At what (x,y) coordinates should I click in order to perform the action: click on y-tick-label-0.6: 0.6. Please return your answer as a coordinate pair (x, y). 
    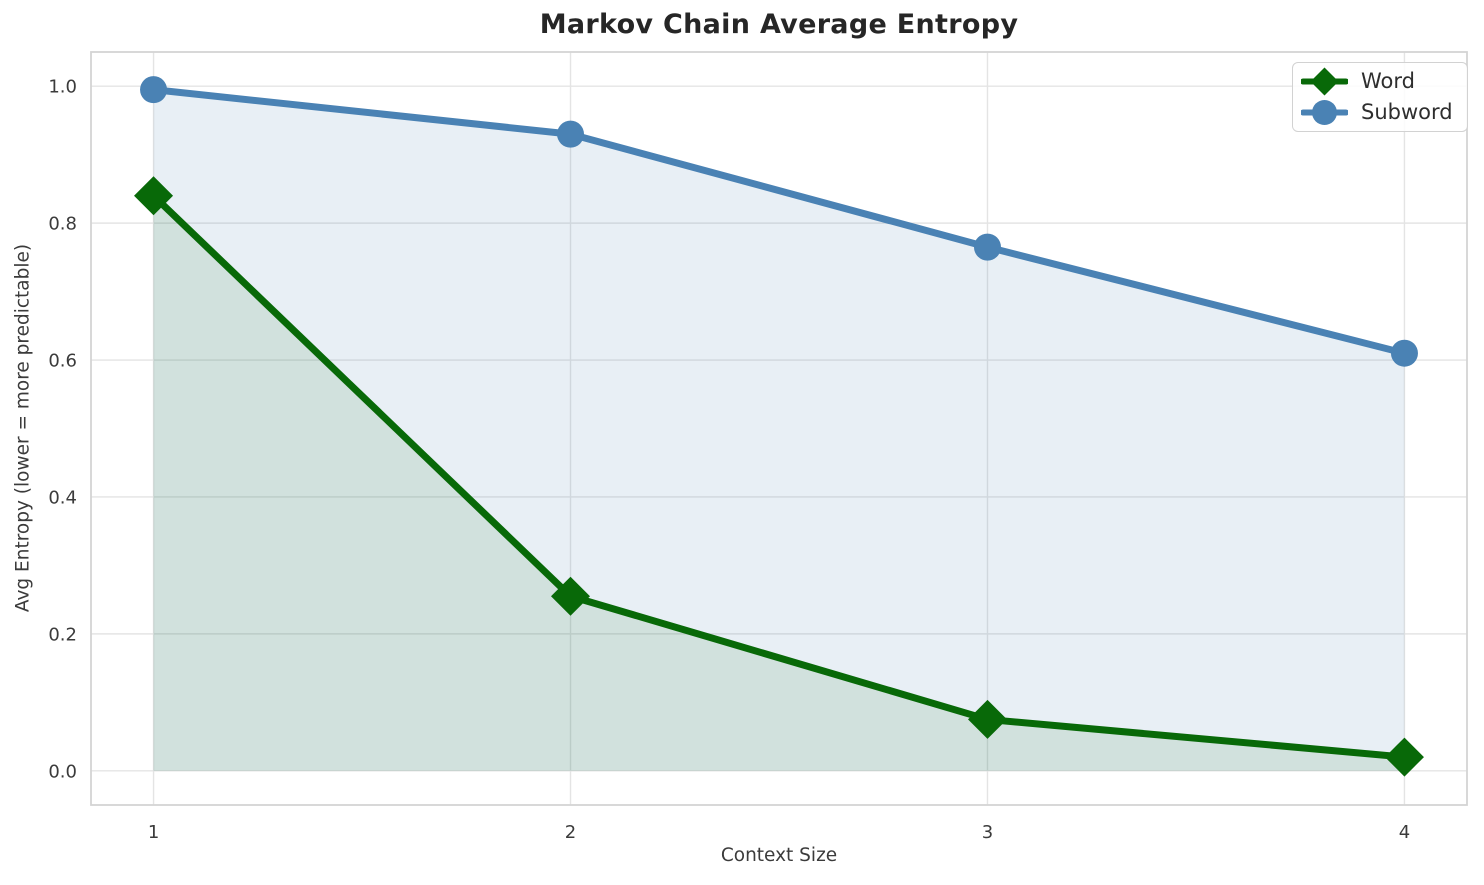
    Looking at the image, I should click on (62, 361).